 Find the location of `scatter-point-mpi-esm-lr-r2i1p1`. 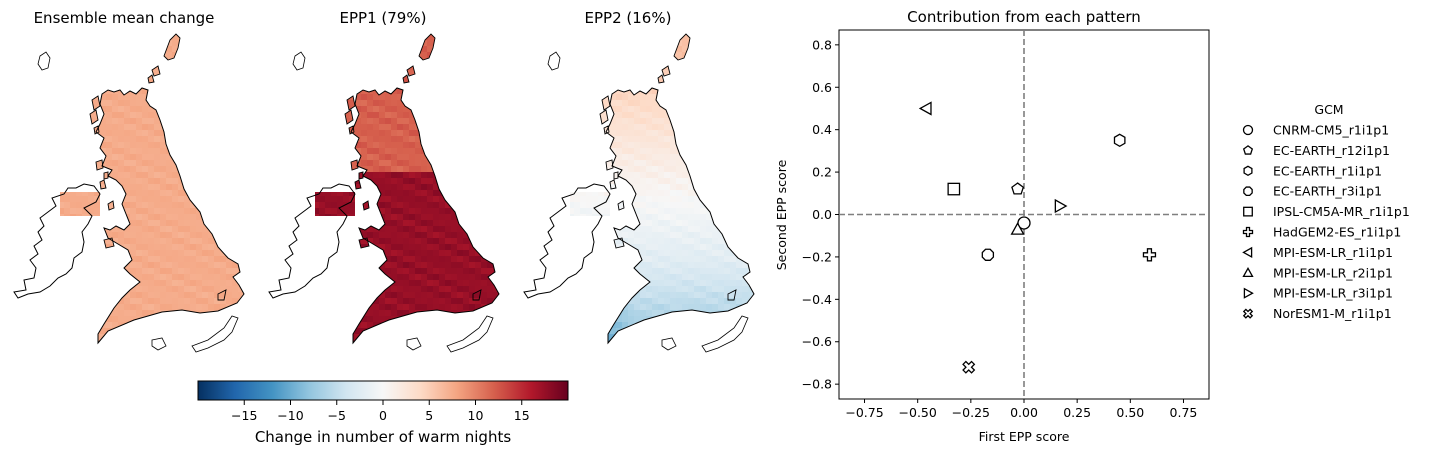

scatter-point-mpi-esm-lr-r2i1p1 is located at coordinates (1017, 228).